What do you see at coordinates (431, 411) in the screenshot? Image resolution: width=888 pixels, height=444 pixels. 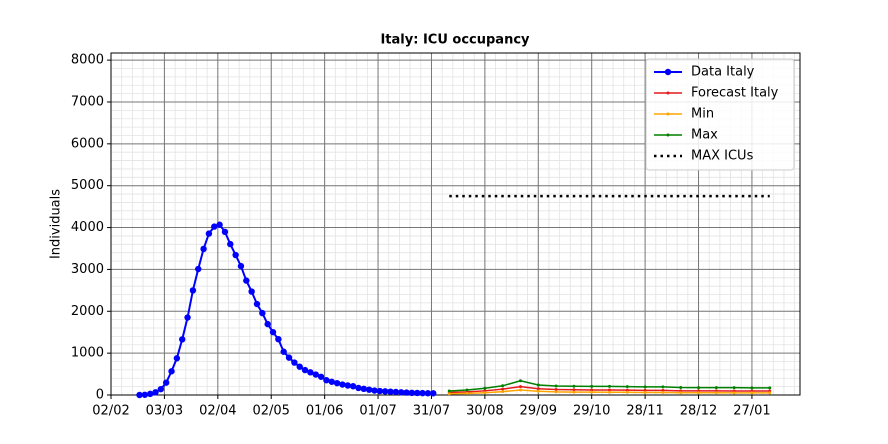 I see `x-tick-label: 31/07` at bounding box center [431, 411].